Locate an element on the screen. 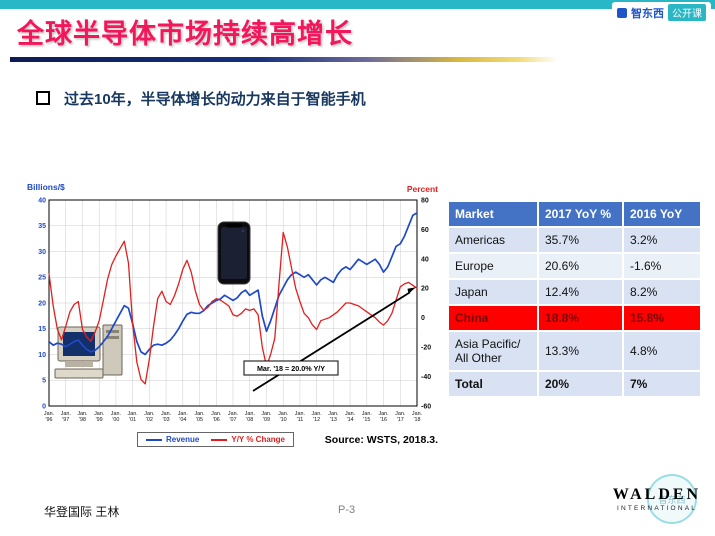  svg-text:Jan.'97: Jan. '97 is located at coordinates (66, 417).